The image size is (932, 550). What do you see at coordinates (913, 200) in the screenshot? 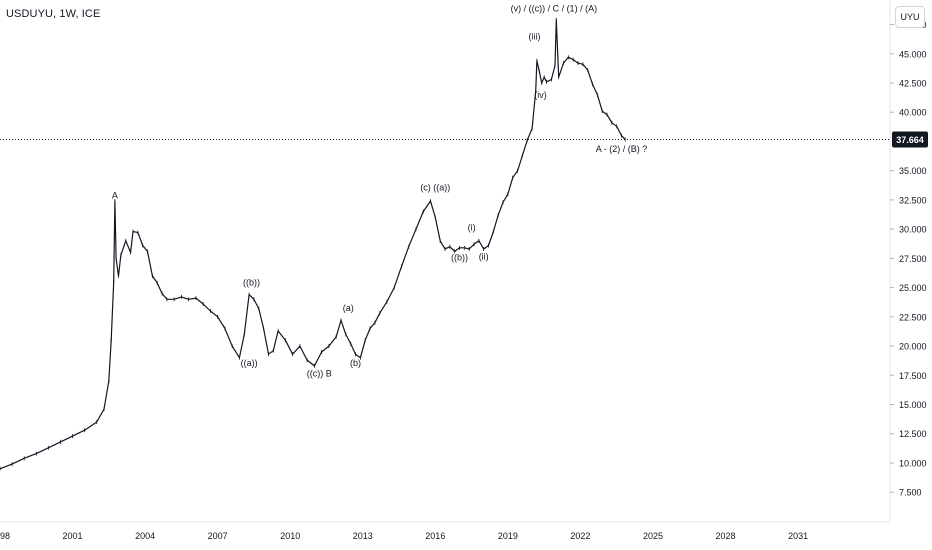
I see `y-tick-label: 32.500` at bounding box center [913, 200].